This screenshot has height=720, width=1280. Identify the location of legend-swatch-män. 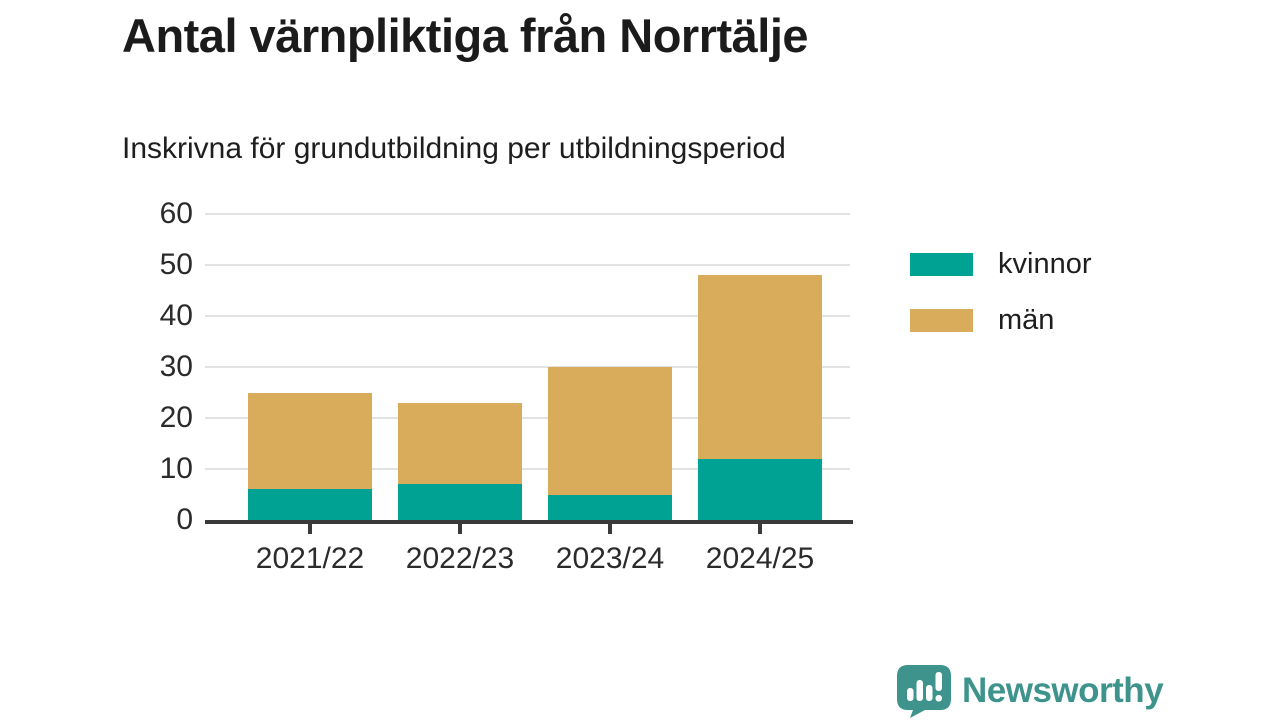
(941, 320).